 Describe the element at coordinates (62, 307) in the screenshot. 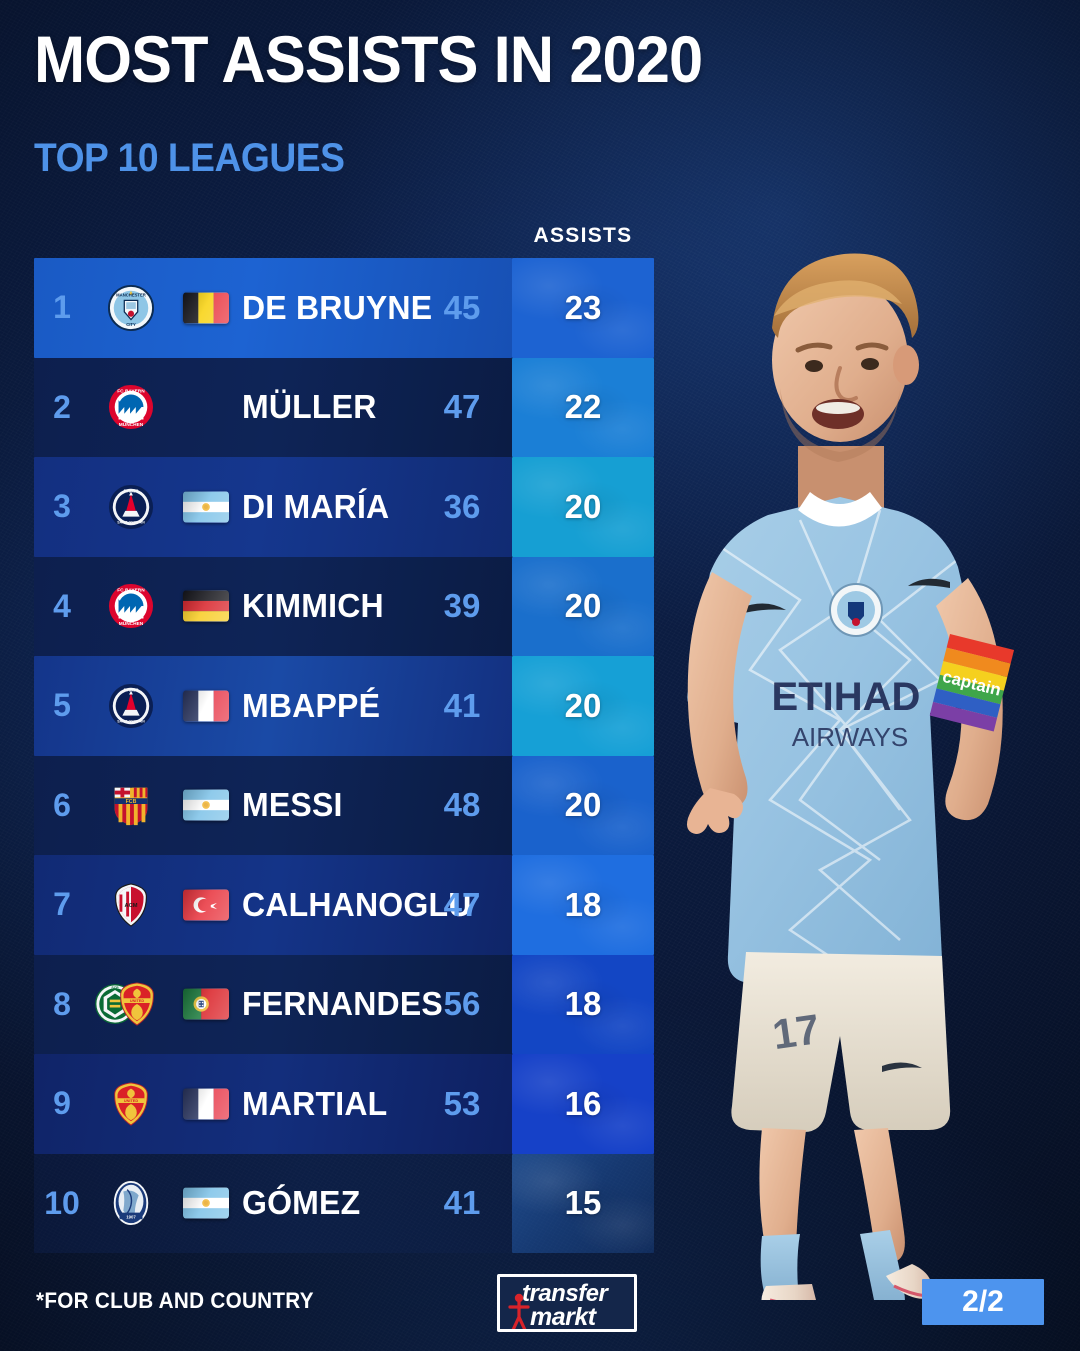

I see `row-rank: 1` at that location.